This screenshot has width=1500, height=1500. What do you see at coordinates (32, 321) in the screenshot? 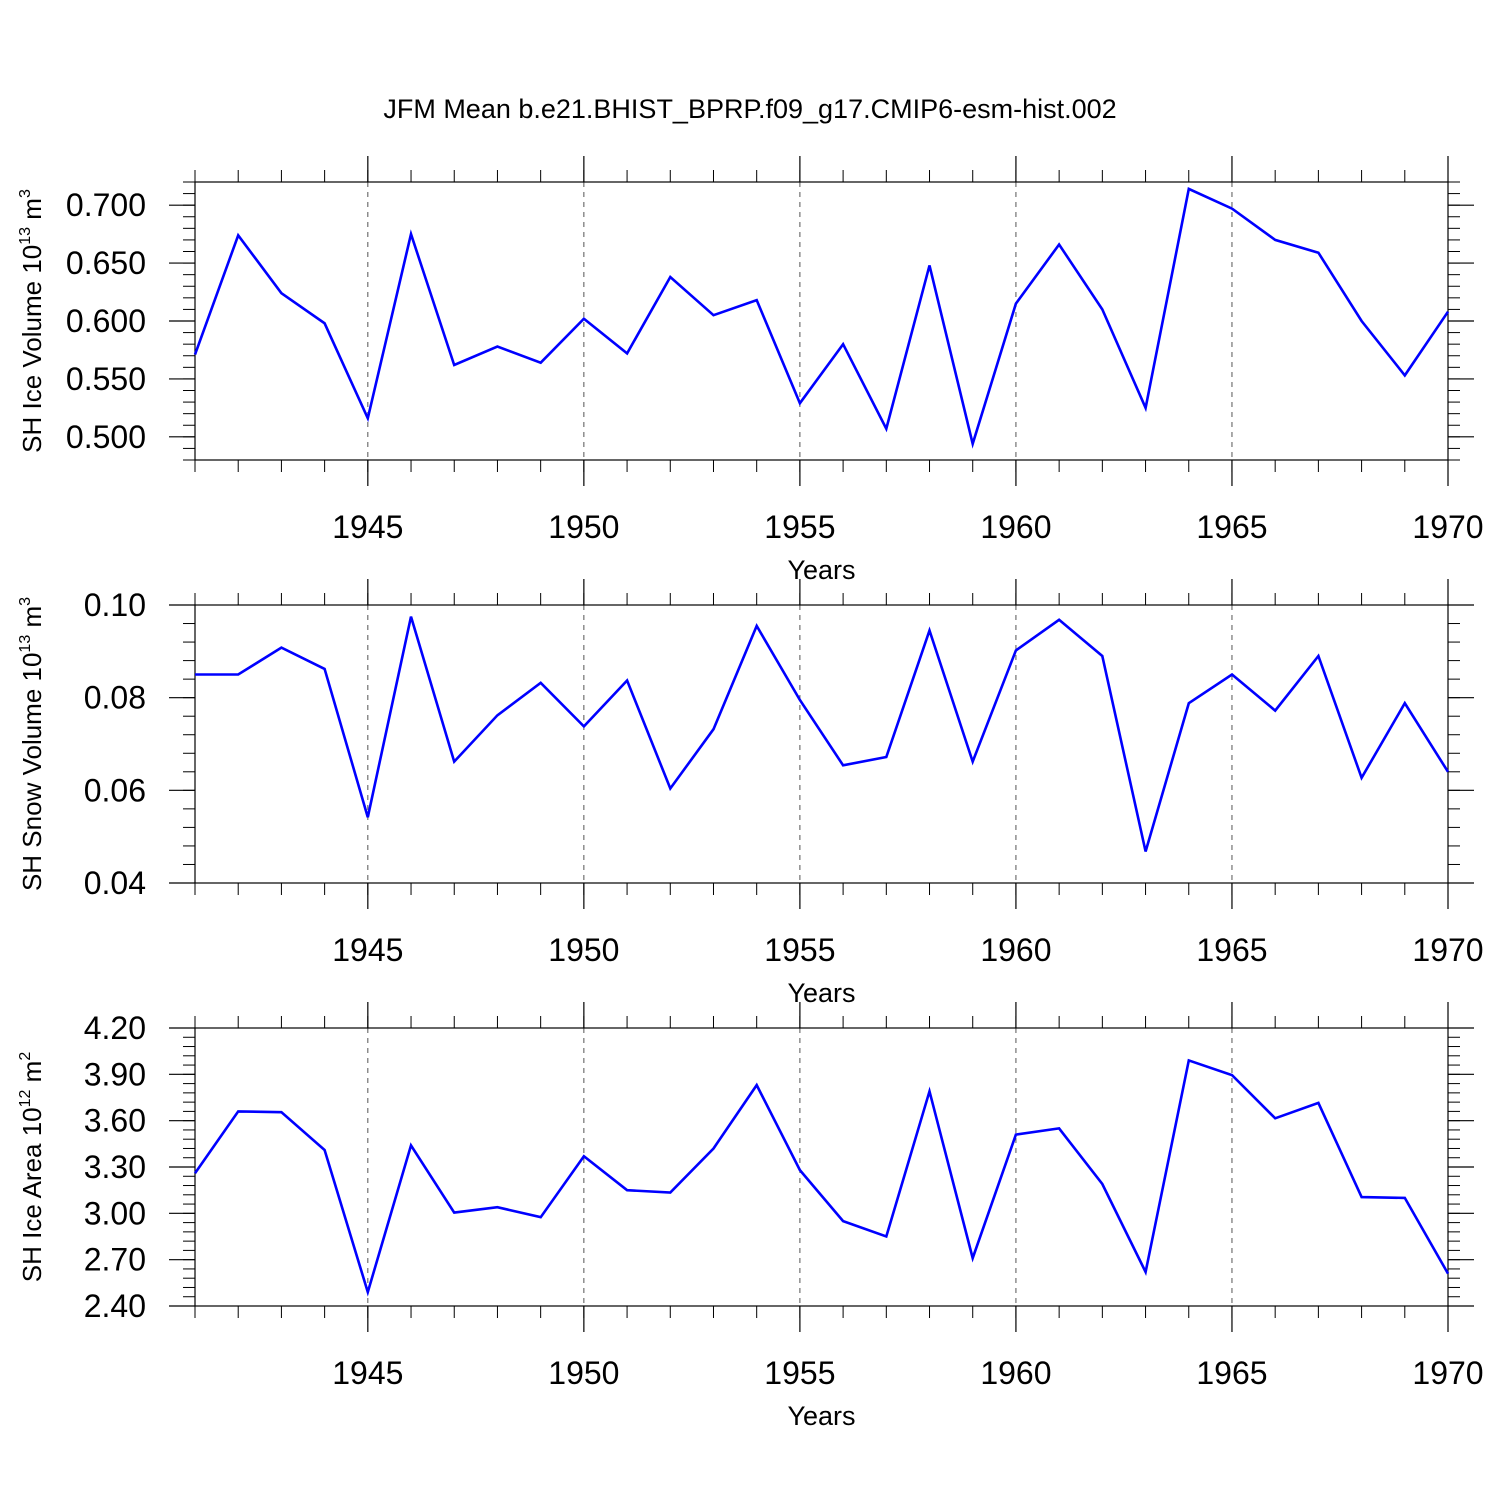
I see `y-axis-label: SH Ice Volume 1013 m3` at bounding box center [32, 321].